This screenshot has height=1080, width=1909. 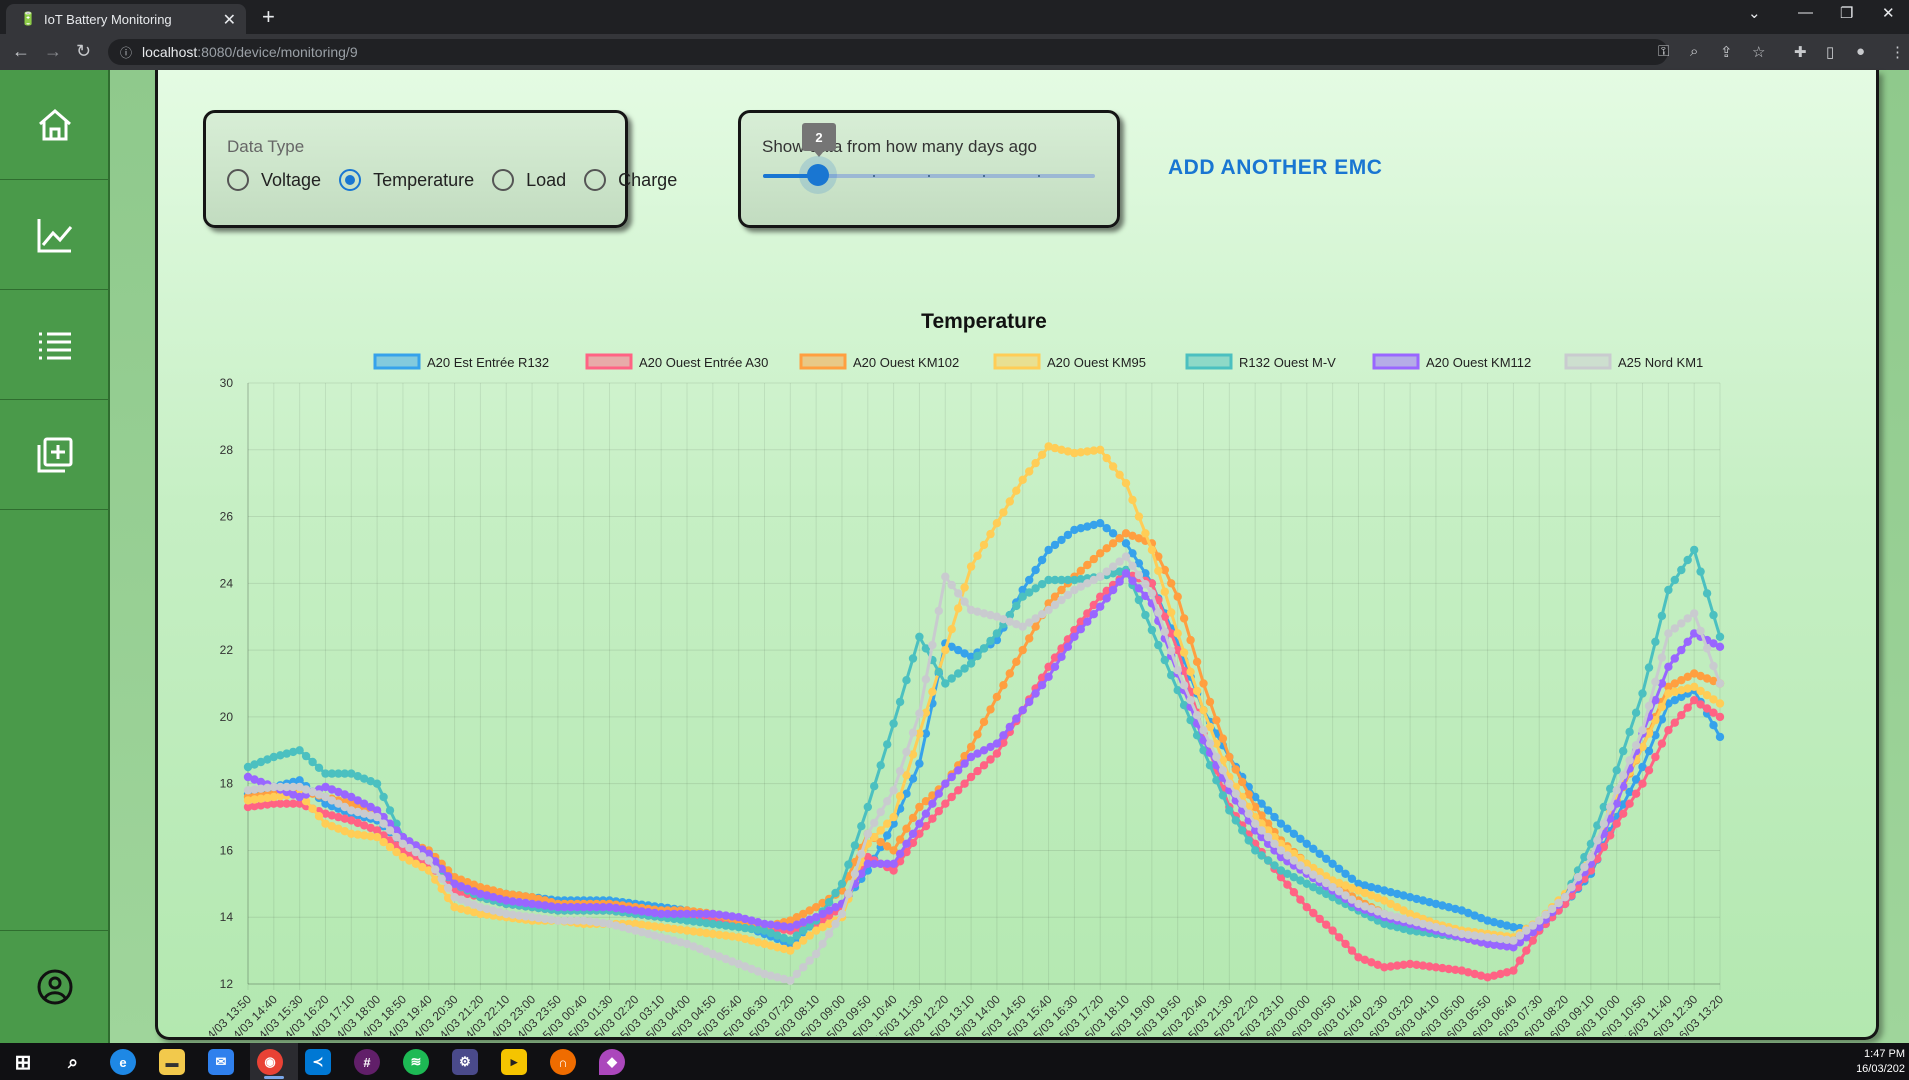 What do you see at coordinates (1805, 12) in the screenshot?
I see `minimize-button: —` at bounding box center [1805, 12].